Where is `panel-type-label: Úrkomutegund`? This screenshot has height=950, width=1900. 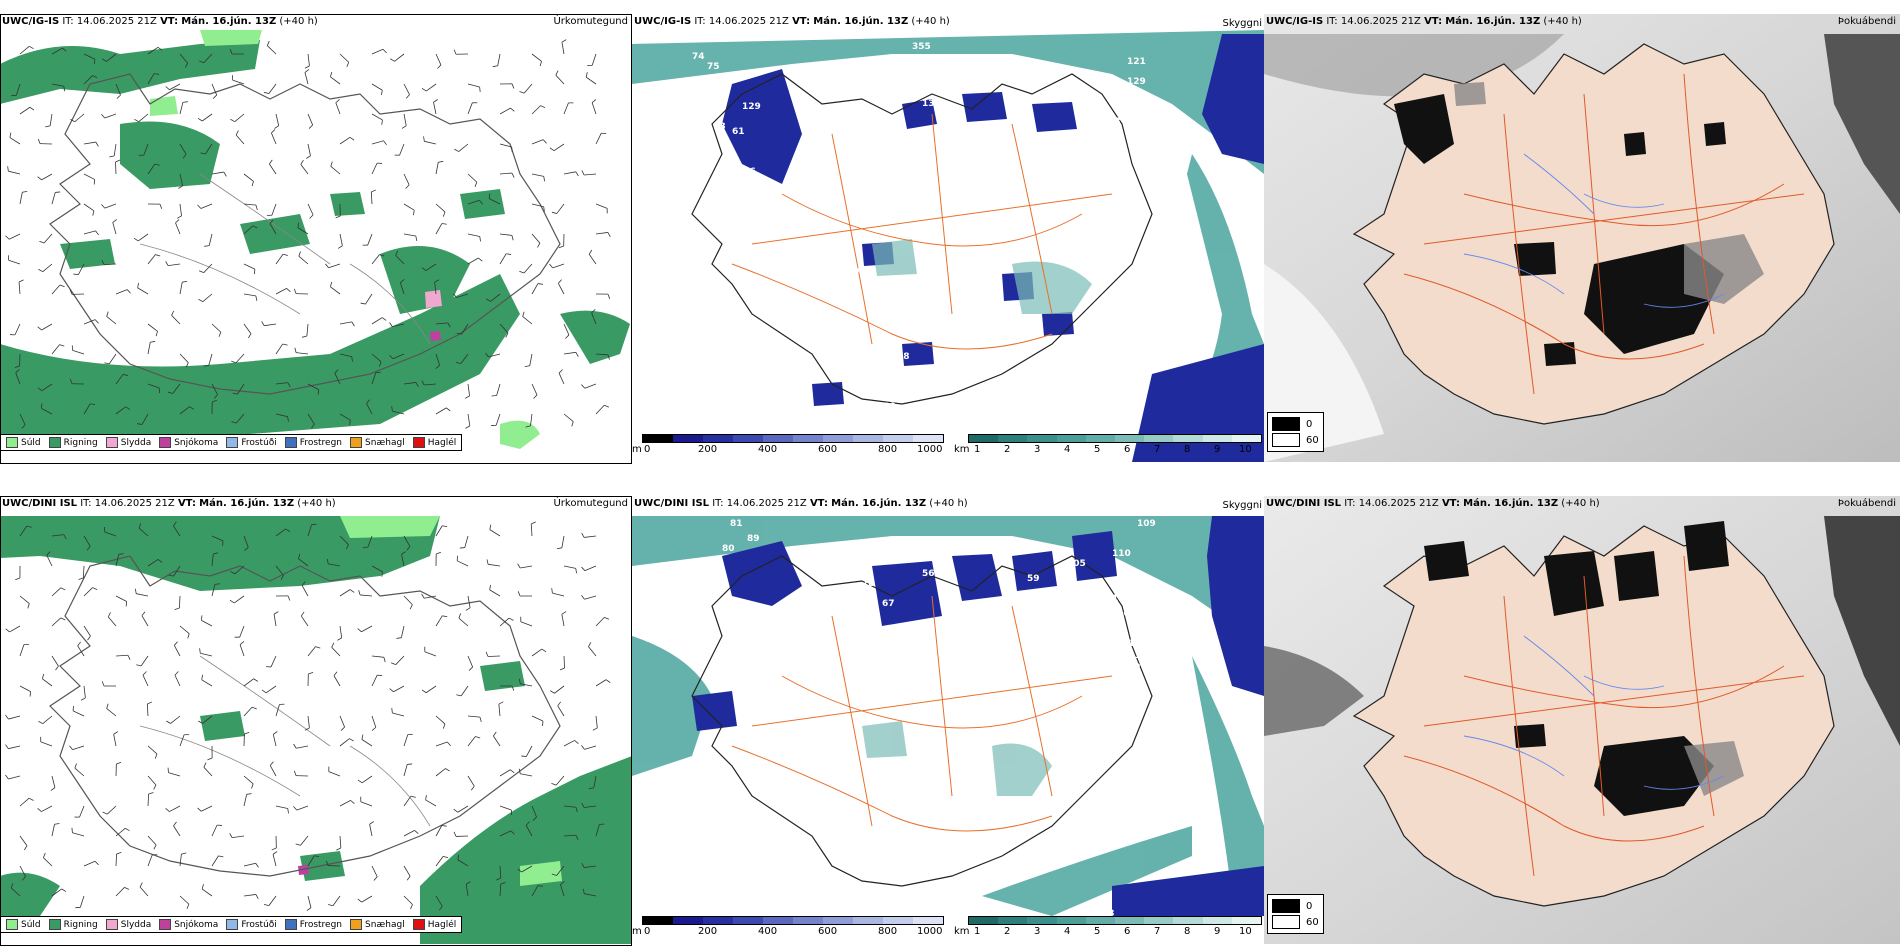 panel-type-label: Úrkomutegund is located at coordinates (590, 21).